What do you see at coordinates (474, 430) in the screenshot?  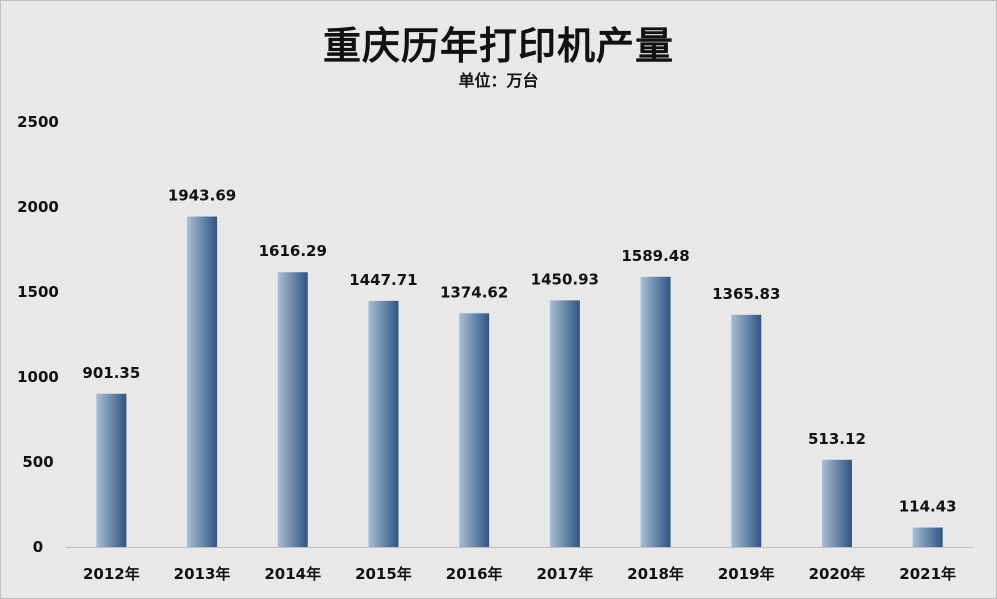 I see `bar-2016年` at bounding box center [474, 430].